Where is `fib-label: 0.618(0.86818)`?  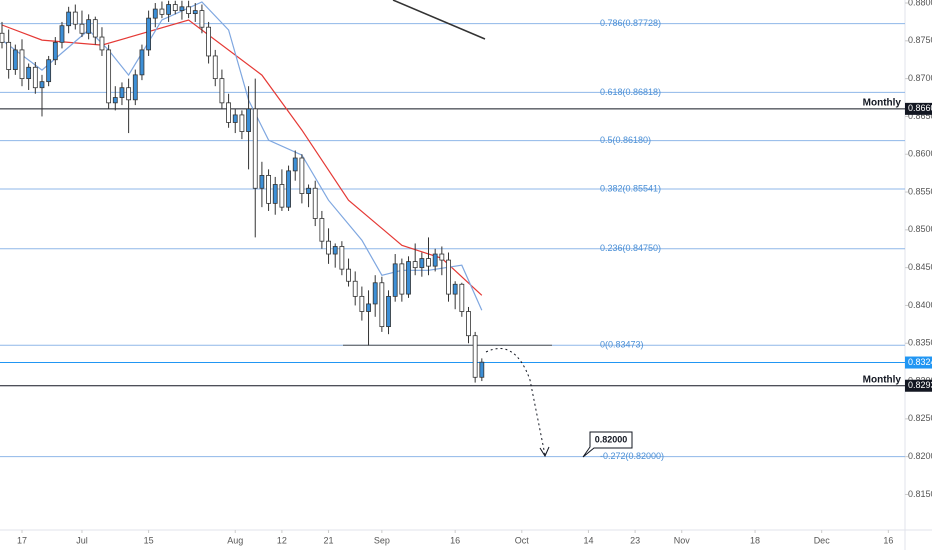
fib-label: 0.618(0.86818) is located at coordinates (630, 92).